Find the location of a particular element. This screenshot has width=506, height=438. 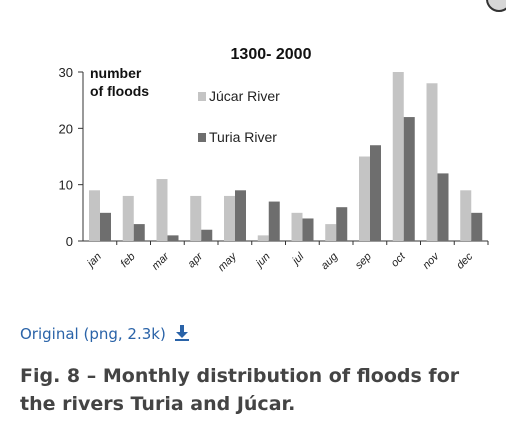

x-tick-label: mar is located at coordinates (161, 261).